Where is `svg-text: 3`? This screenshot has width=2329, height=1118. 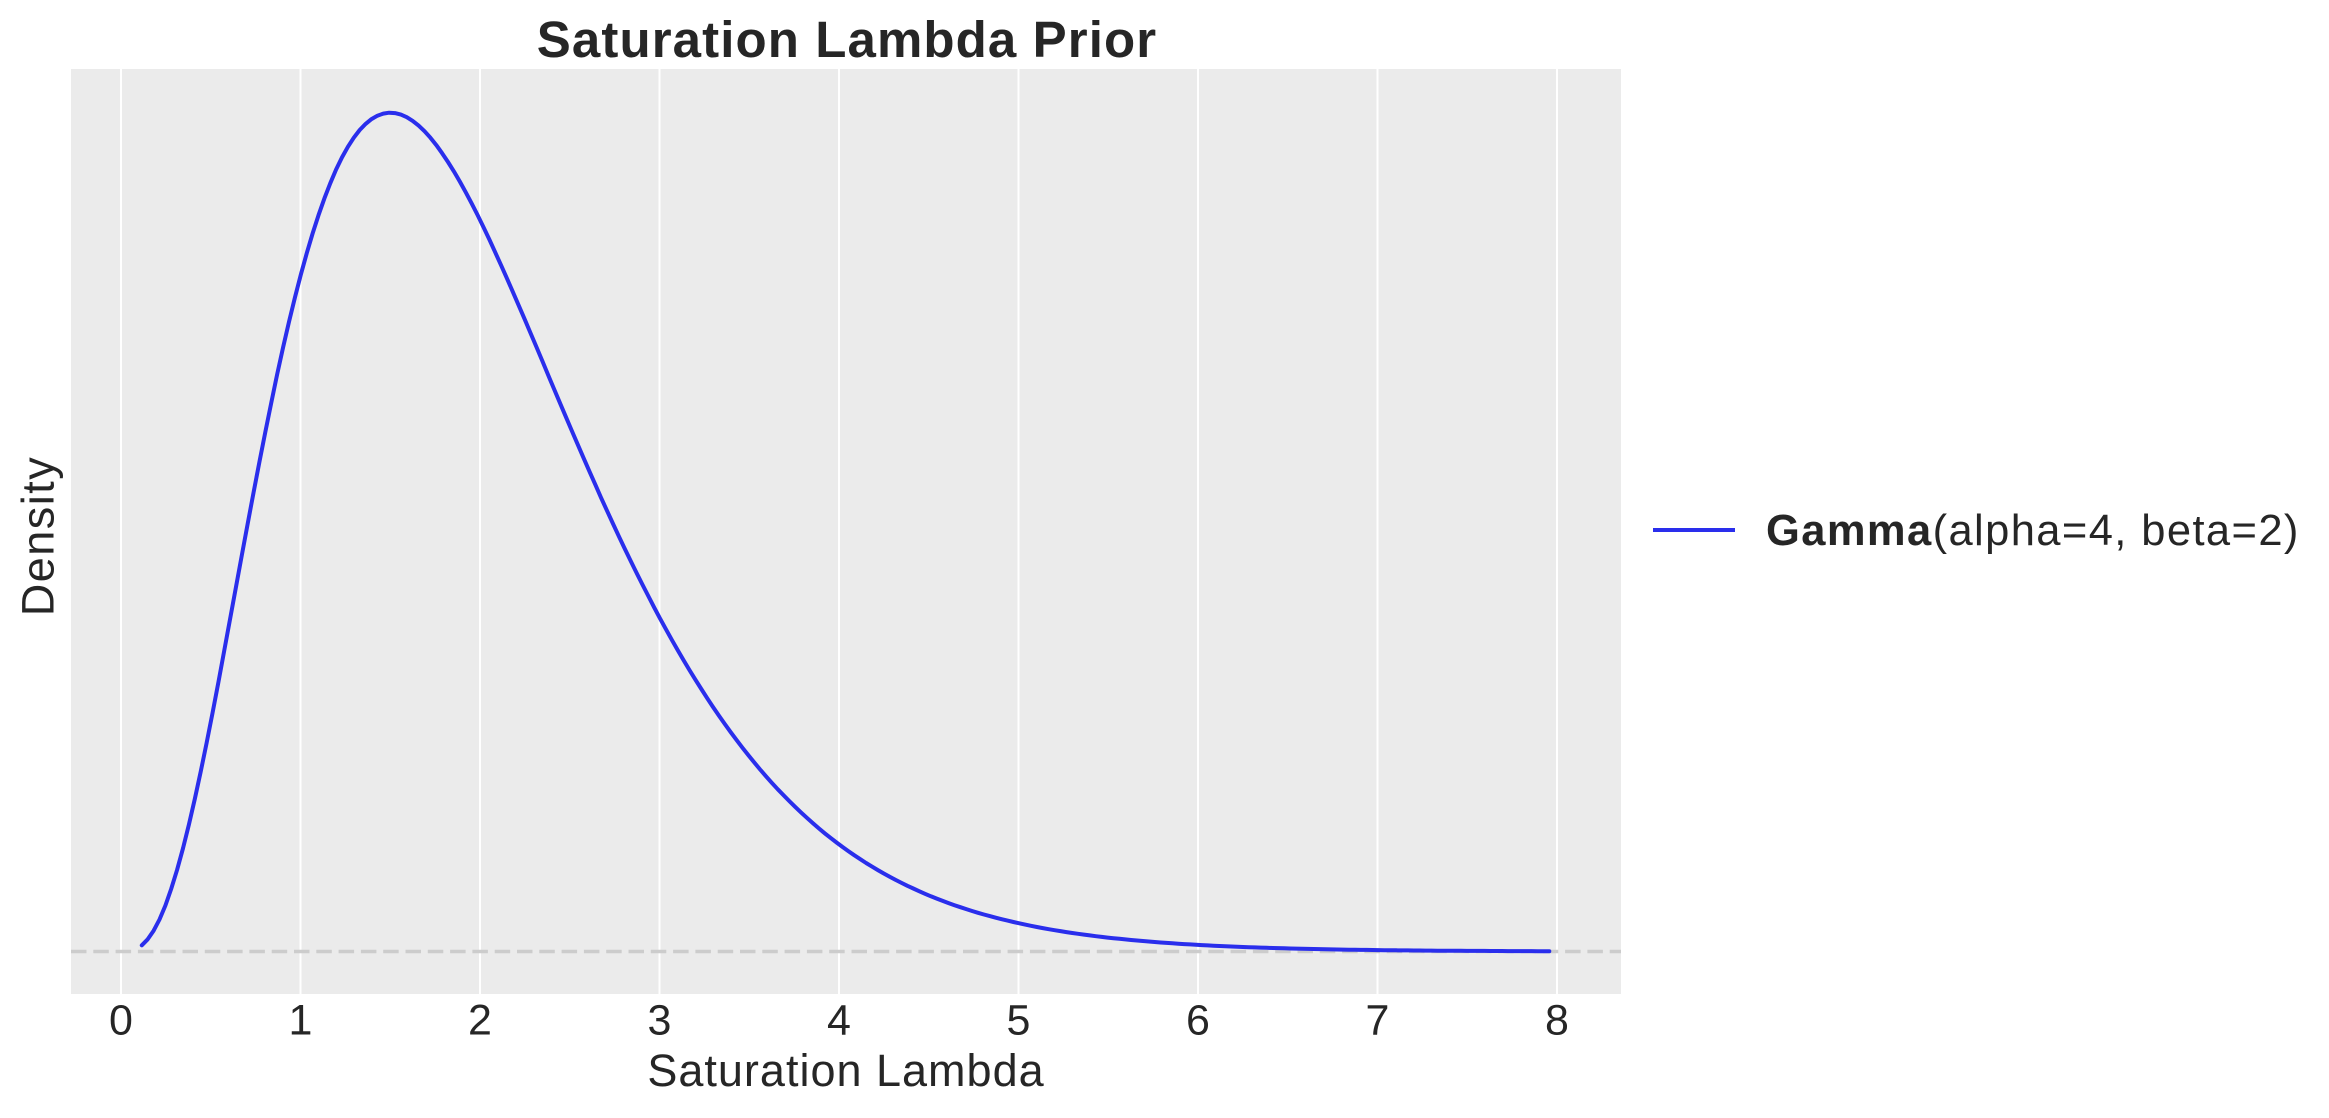 svg-text: 3 is located at coordinates (660, 1021).